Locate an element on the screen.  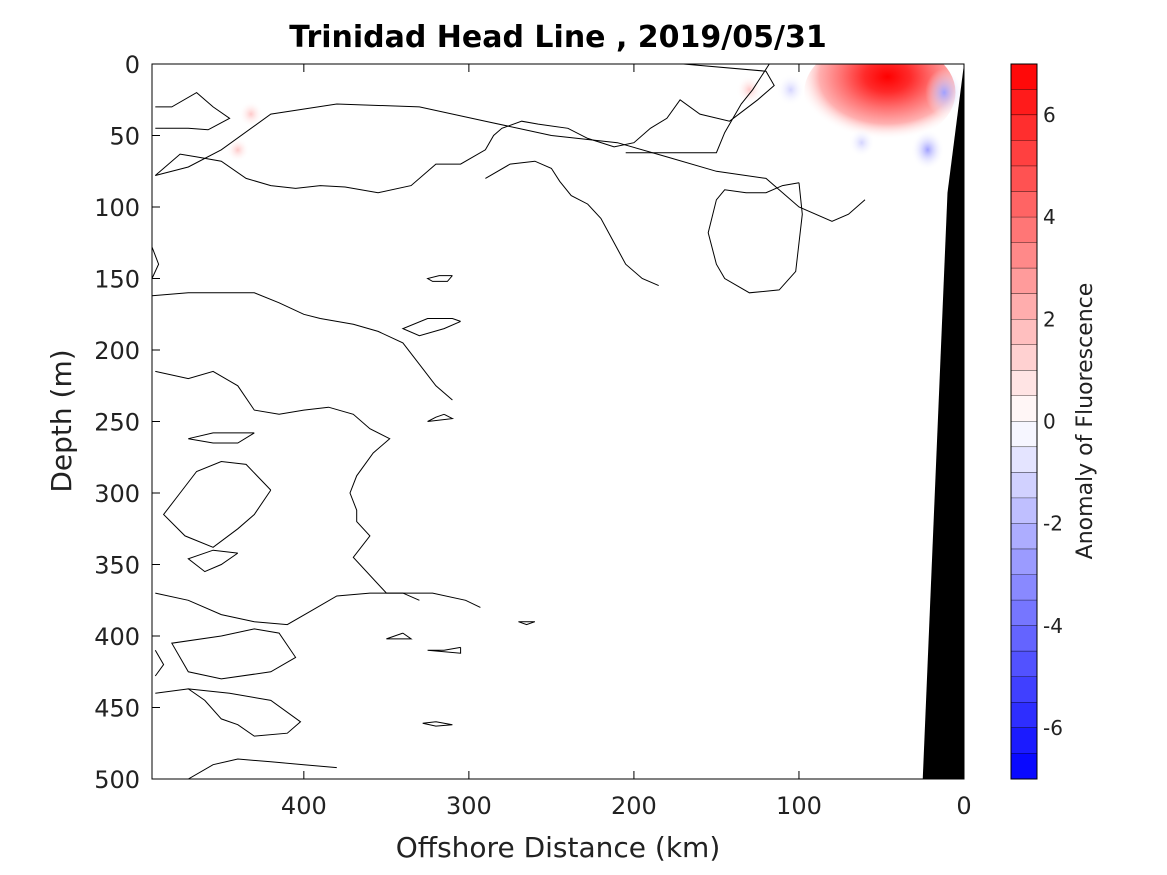
colorbar-tick-label: 2 is located at coordinates (1049, 319).